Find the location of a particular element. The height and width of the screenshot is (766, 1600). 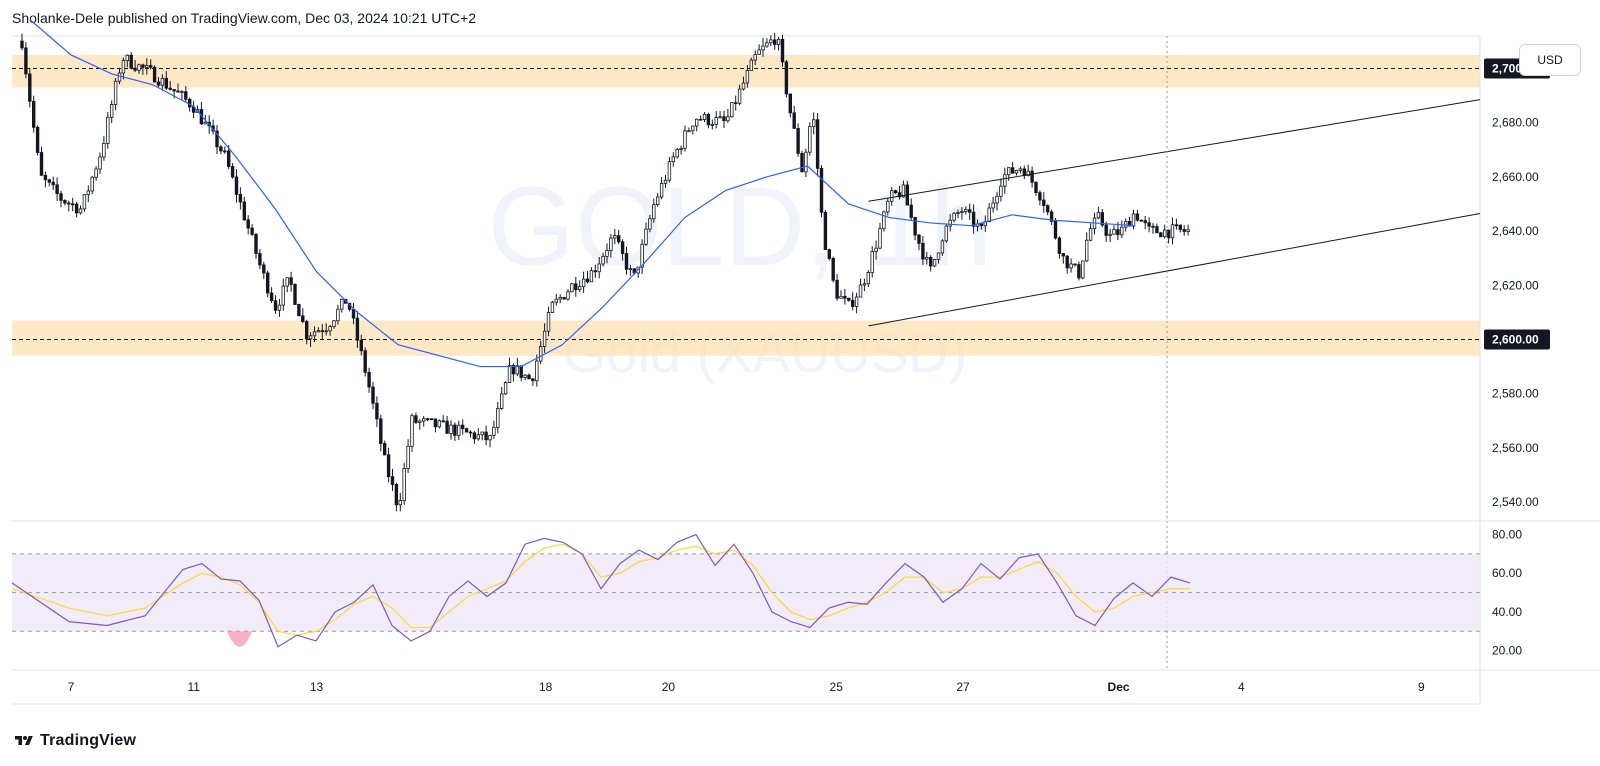

channel-upper-line is located at coordinates (1174, 150).